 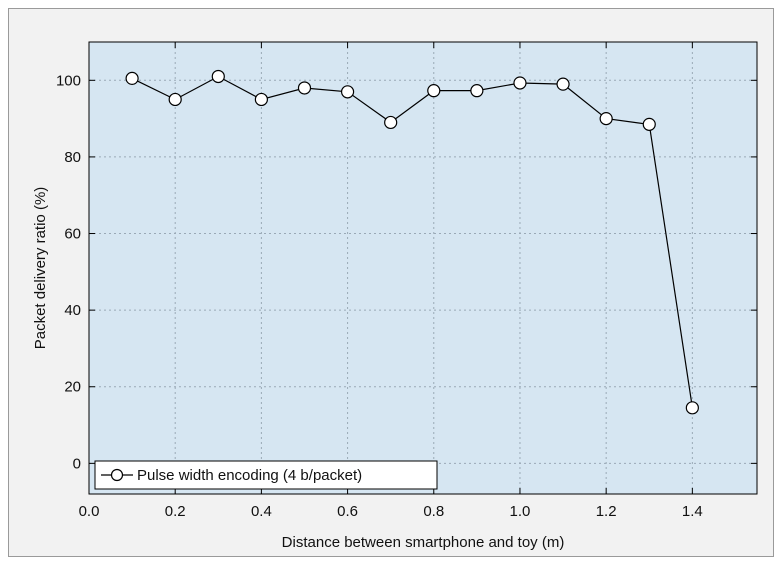 What do you see at coordinates (72, 387) in the screenshot?
I see `y-tick-label: 20` at bounding box center [72, 387].